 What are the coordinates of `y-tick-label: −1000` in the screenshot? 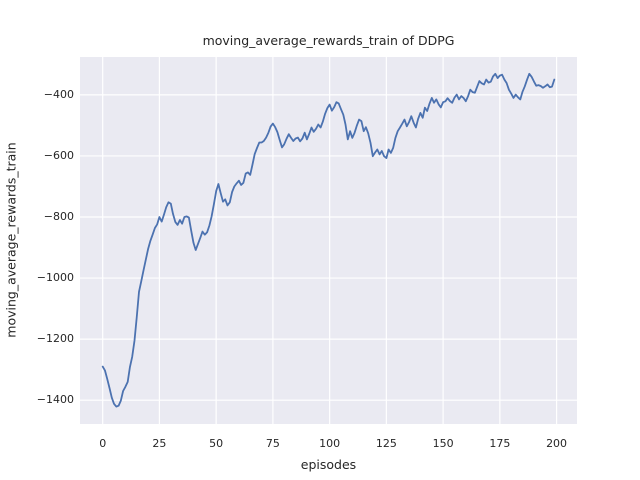 It's located at (55, 278).